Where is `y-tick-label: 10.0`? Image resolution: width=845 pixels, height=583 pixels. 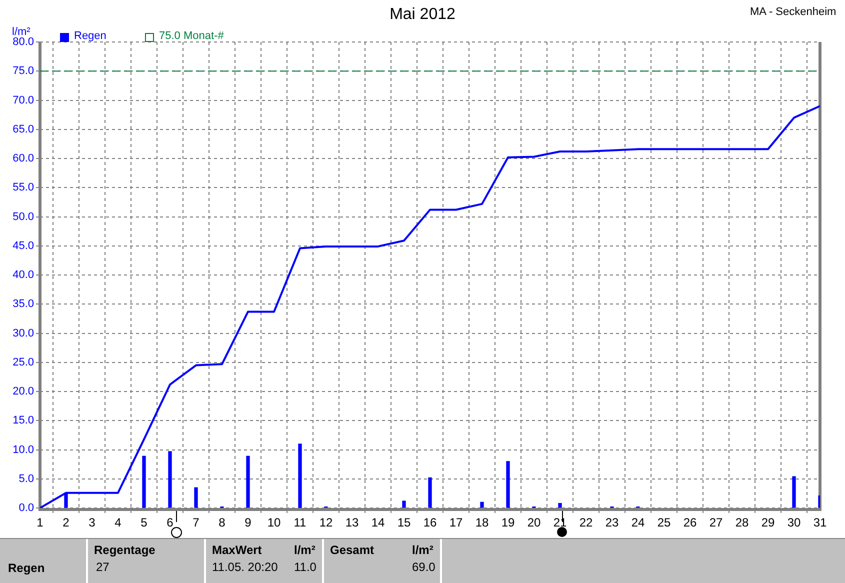
y-tick-label: 10.0 is located at coordinates (23, 450).